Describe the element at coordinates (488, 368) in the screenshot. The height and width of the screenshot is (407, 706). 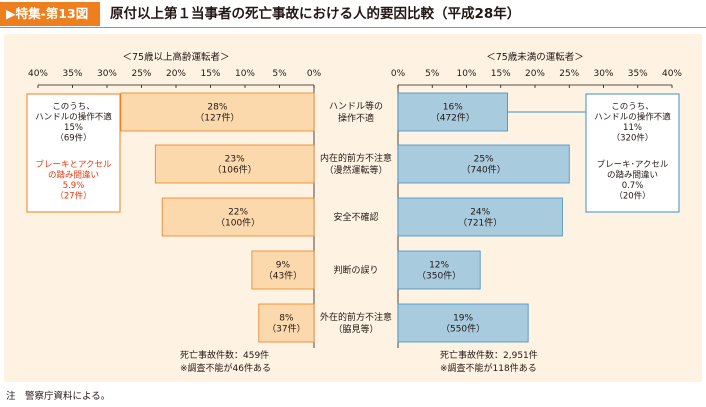
I see `right-unknown-footnote: ※調査不能が118件ある` at that location.